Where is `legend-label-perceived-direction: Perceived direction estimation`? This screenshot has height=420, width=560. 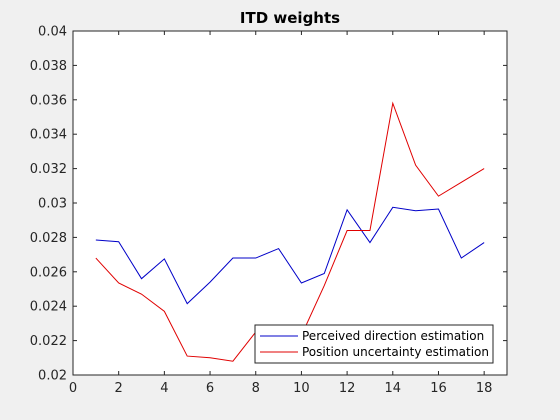 legend-label-perceived-direction: Perceived direction estimation is located at coordinates (393, 336).